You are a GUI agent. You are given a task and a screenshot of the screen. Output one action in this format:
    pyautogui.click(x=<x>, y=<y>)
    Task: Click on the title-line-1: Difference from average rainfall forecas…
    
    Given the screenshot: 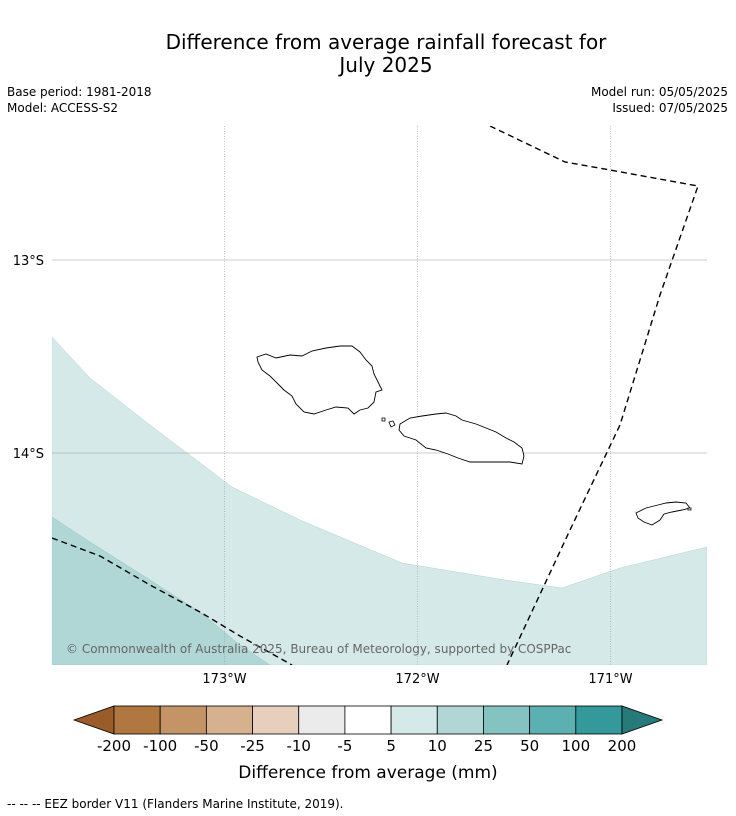 What is the action you would take?
    pyautogui.click(x=386, y=42)
    